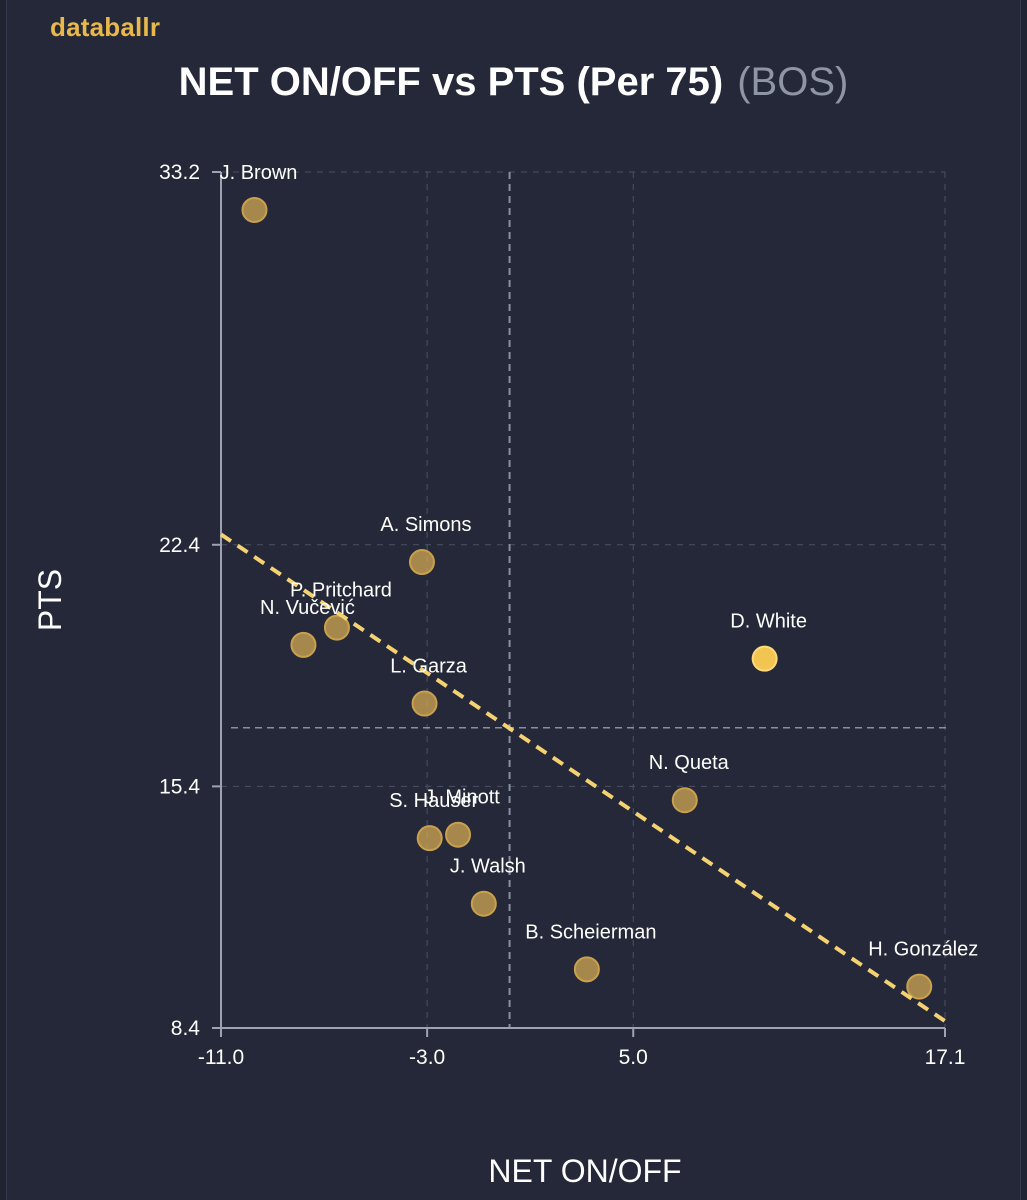  I want to click on chart-title: NET ON/OFF vs PTS (Per 75) (BOS), so click(513, 82).